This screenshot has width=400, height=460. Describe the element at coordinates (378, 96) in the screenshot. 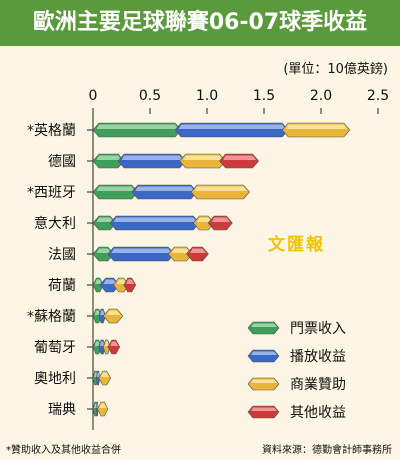

I see `x-tick-label: 2.5` at that location.